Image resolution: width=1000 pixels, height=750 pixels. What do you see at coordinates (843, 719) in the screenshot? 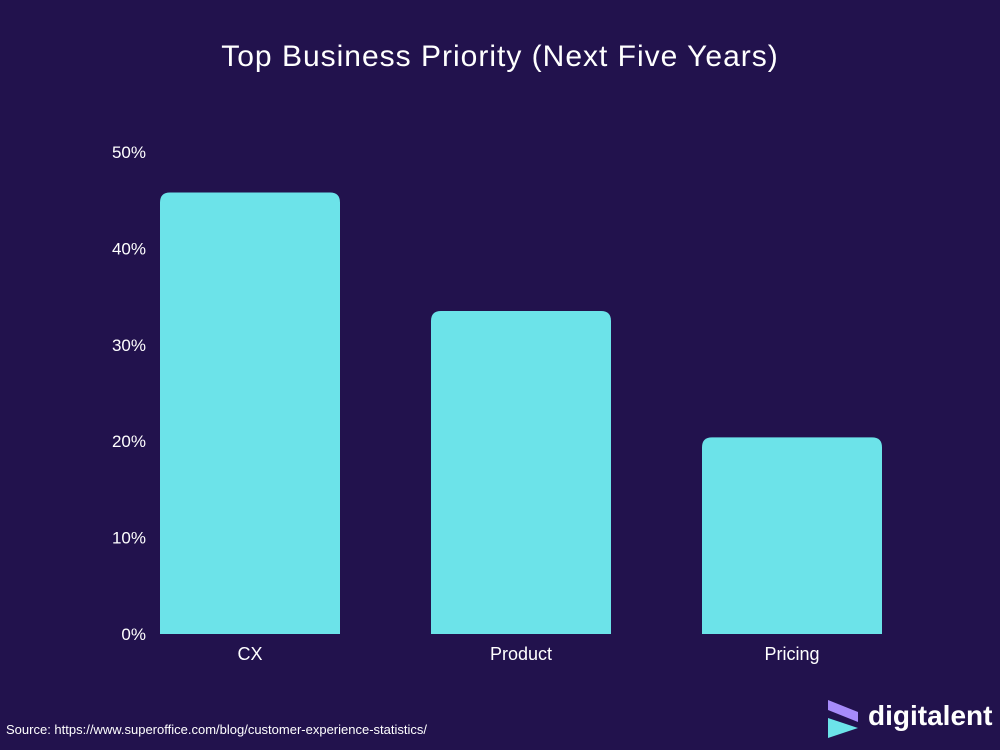
I see `digitalent-logo-icon` at bounding box center [843, 719].